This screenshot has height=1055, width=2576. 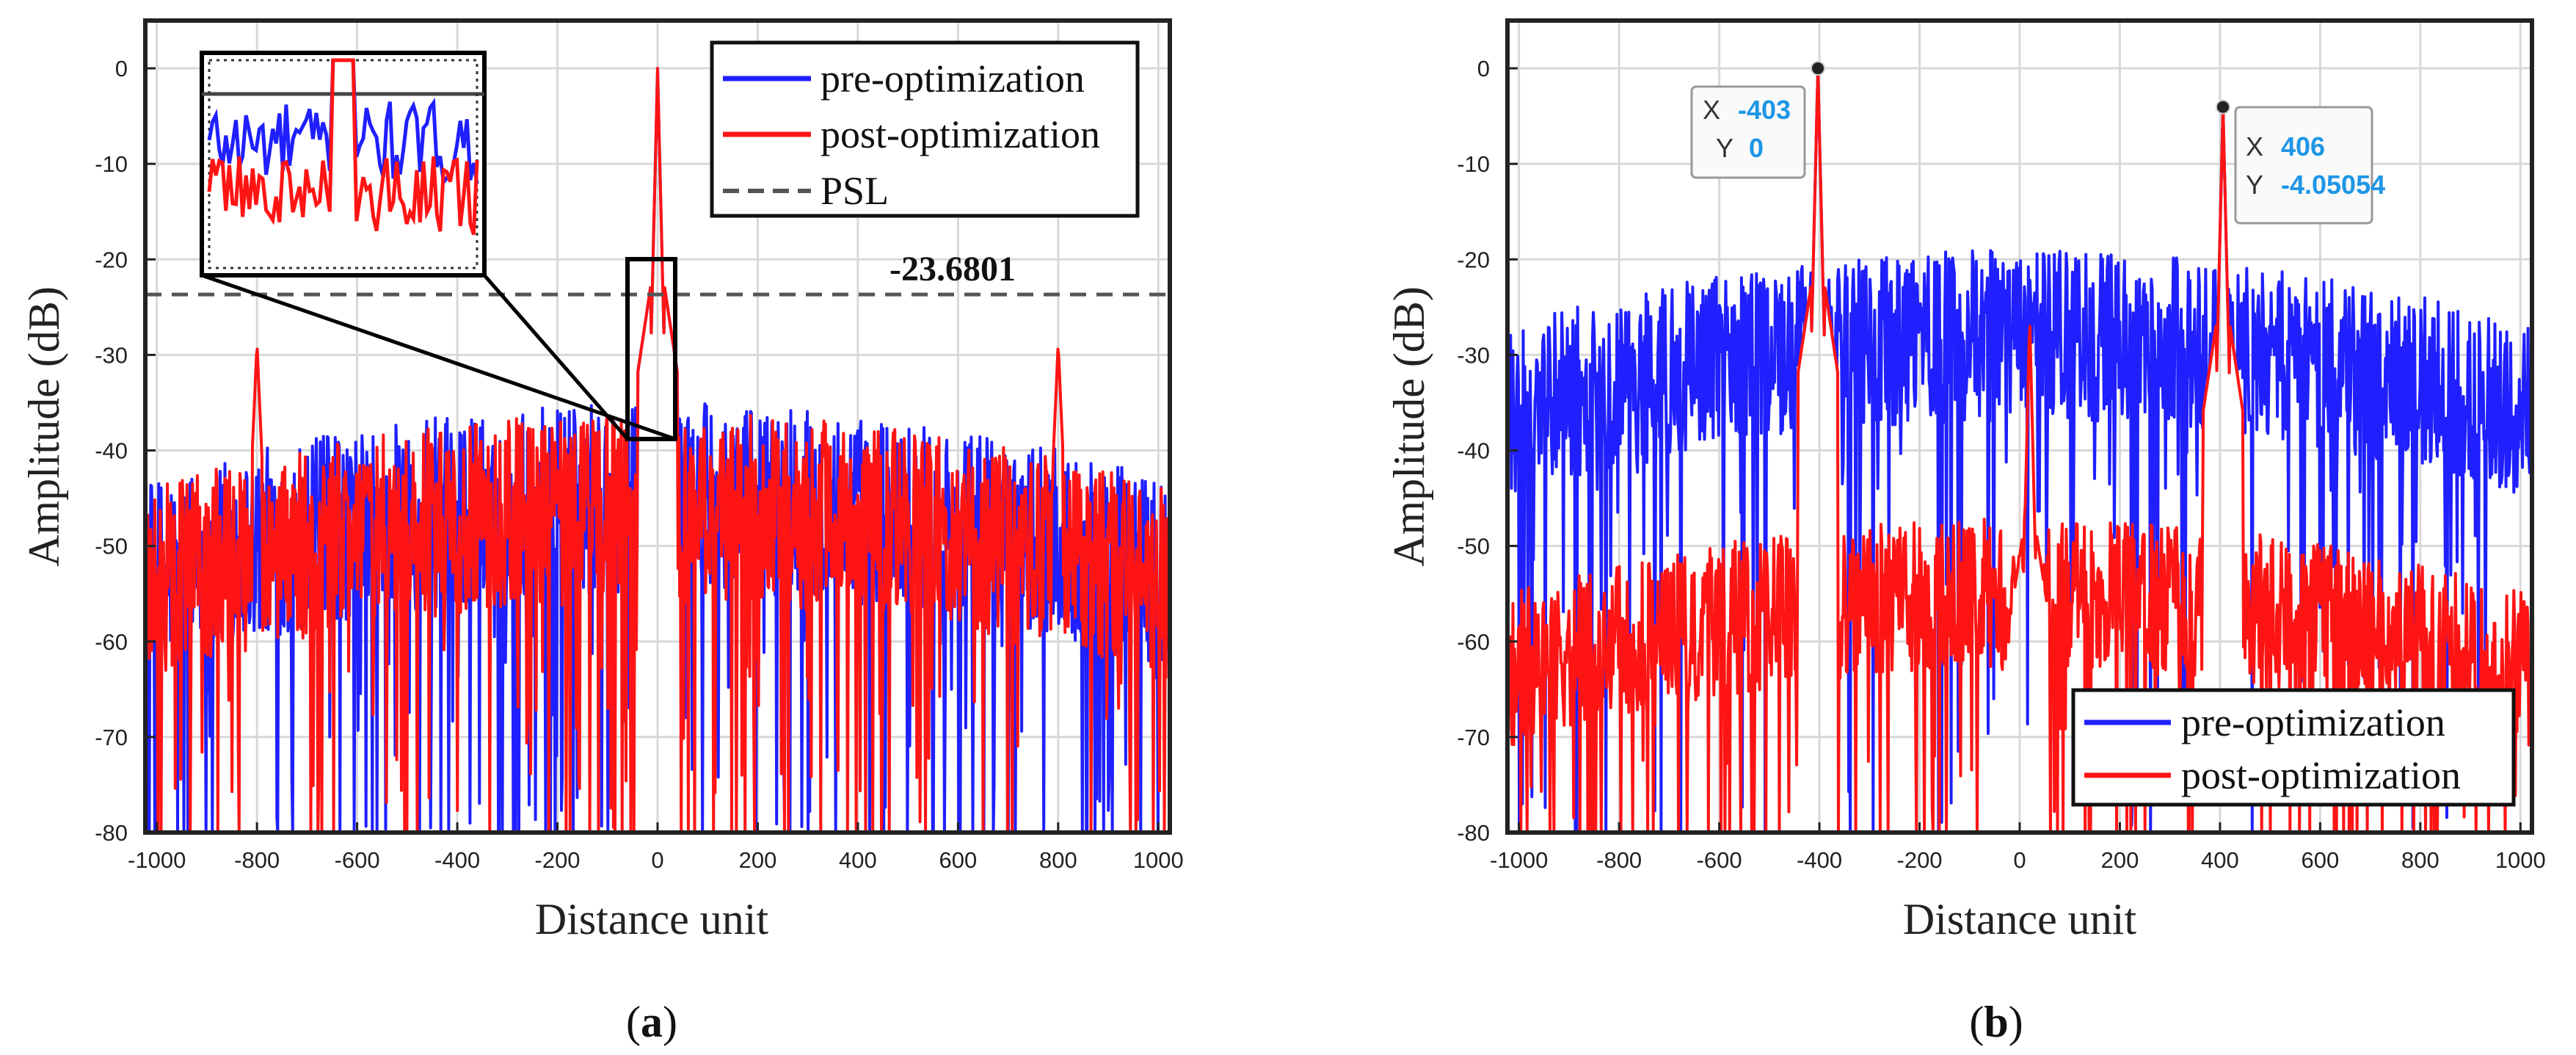 I want to click on legend-label-psl: PSL, so click(x=855, y=191).